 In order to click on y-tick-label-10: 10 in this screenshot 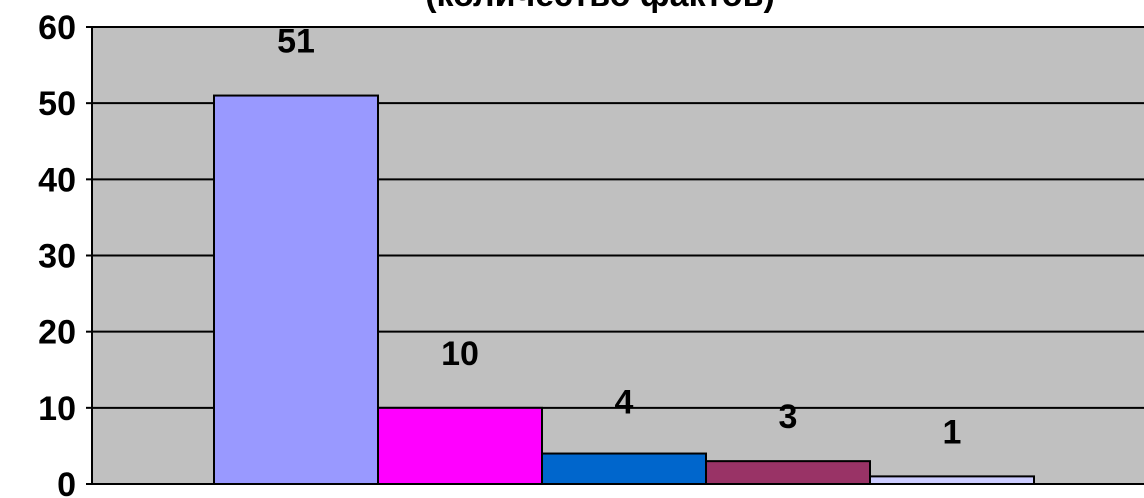, I will do `click(57, 409)`.